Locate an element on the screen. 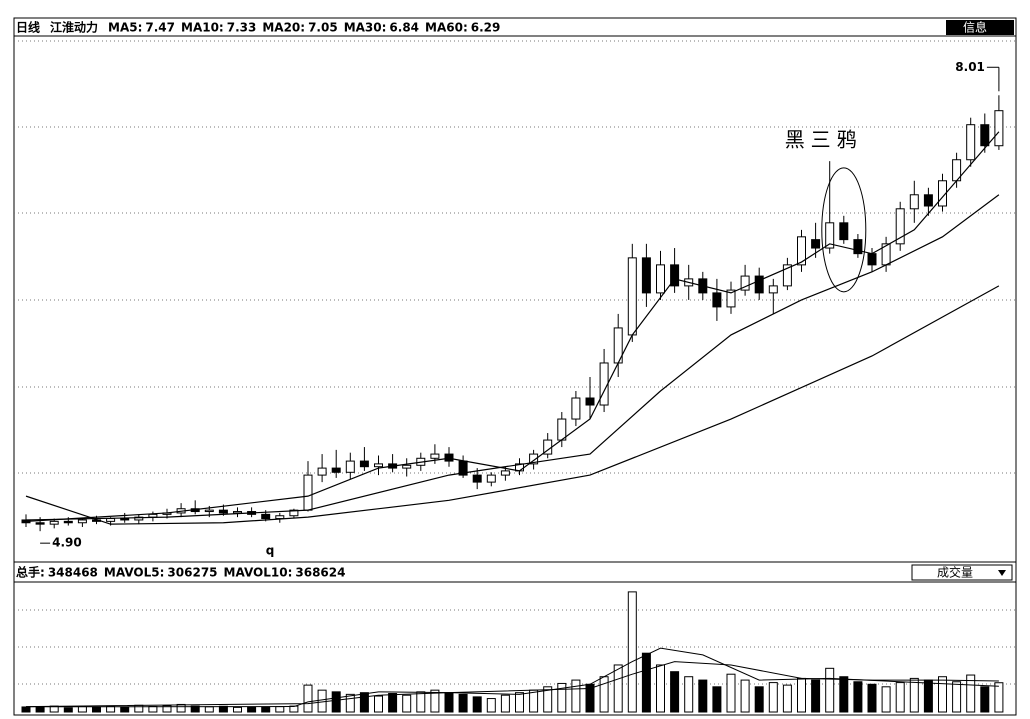 This screenshot has height=719, width=1030. legend-value: 7.33 is located at coordinates (242, 28).